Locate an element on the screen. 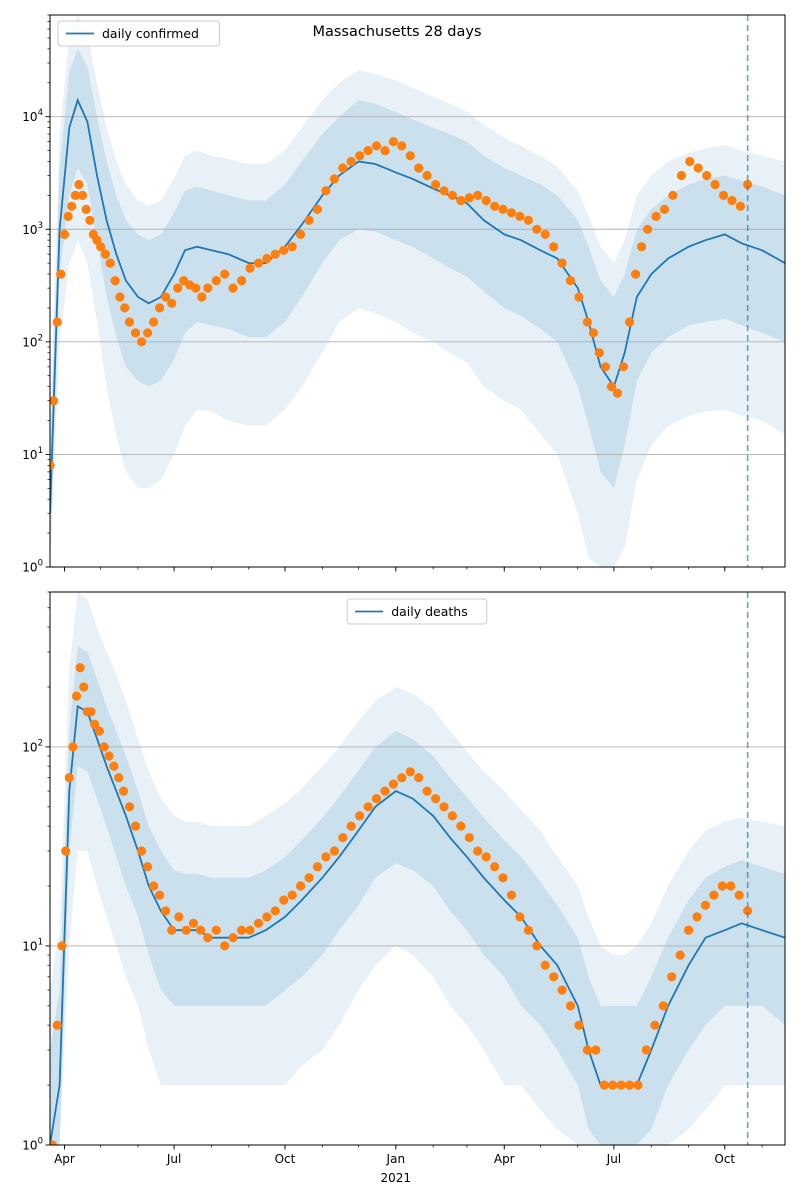 This screenshot has height=1200, width=800. confirmed-x-axis is located at coordinates (413, 569).